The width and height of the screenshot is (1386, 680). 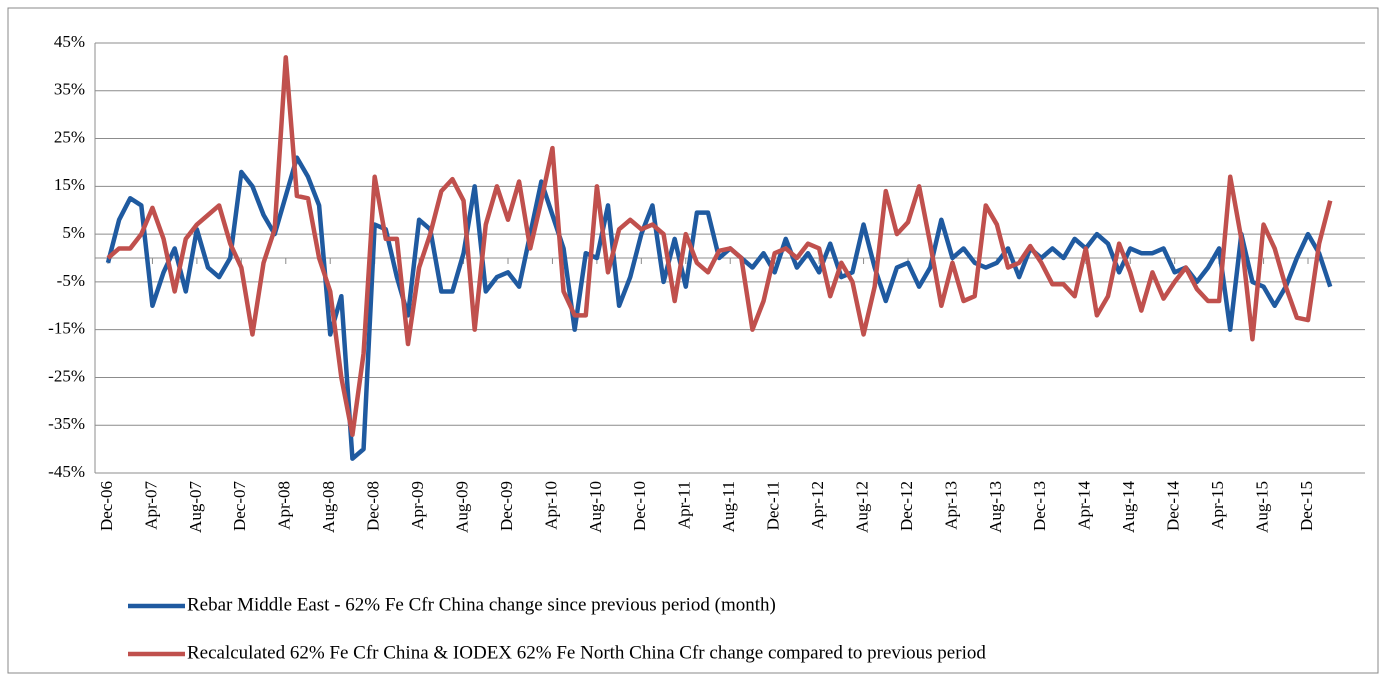 I want to click on x-tick-label: Apr-14, so click(x=1084, y=505).